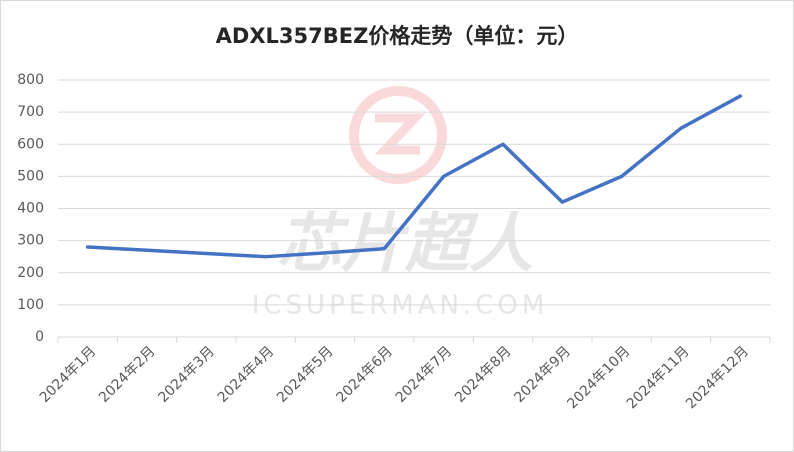 This screenshot has width=794, height=452. I want to click on watermark-url: ICSUPERMAN.COM, so click(400, 306).